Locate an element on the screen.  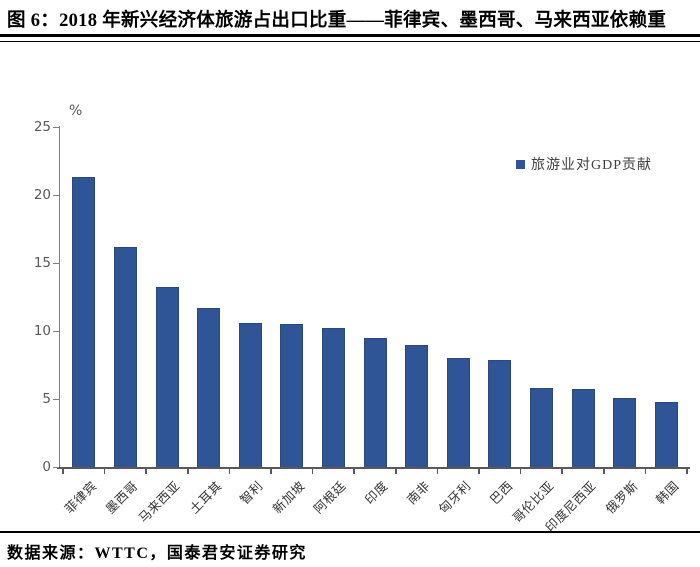
y-tick-label: 5 is located at coordinates (46, 399).